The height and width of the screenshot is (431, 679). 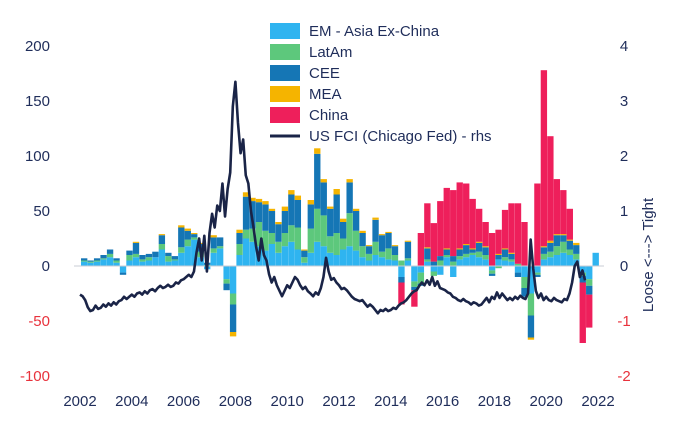 What do you see at coordinates (624, 211) in the screenshot?
I see `y2-tick-label: 1` at bounding box center [624, 211].